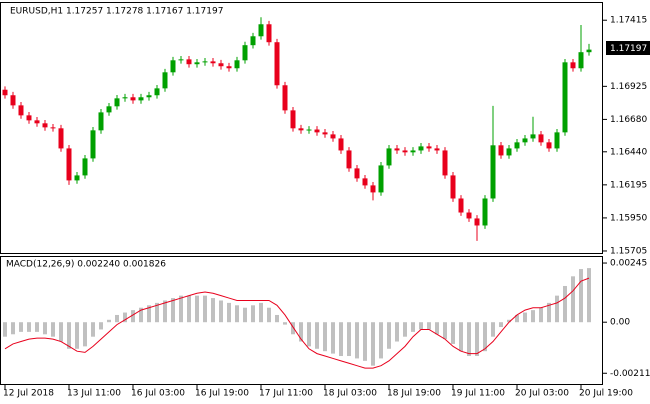 The width and height of the screenshot is (650, 404). What do you see at coordinates (628, 218) in the screenshot?
I see `y-tick-label: 1.15950` at bounding box center [628, 218].